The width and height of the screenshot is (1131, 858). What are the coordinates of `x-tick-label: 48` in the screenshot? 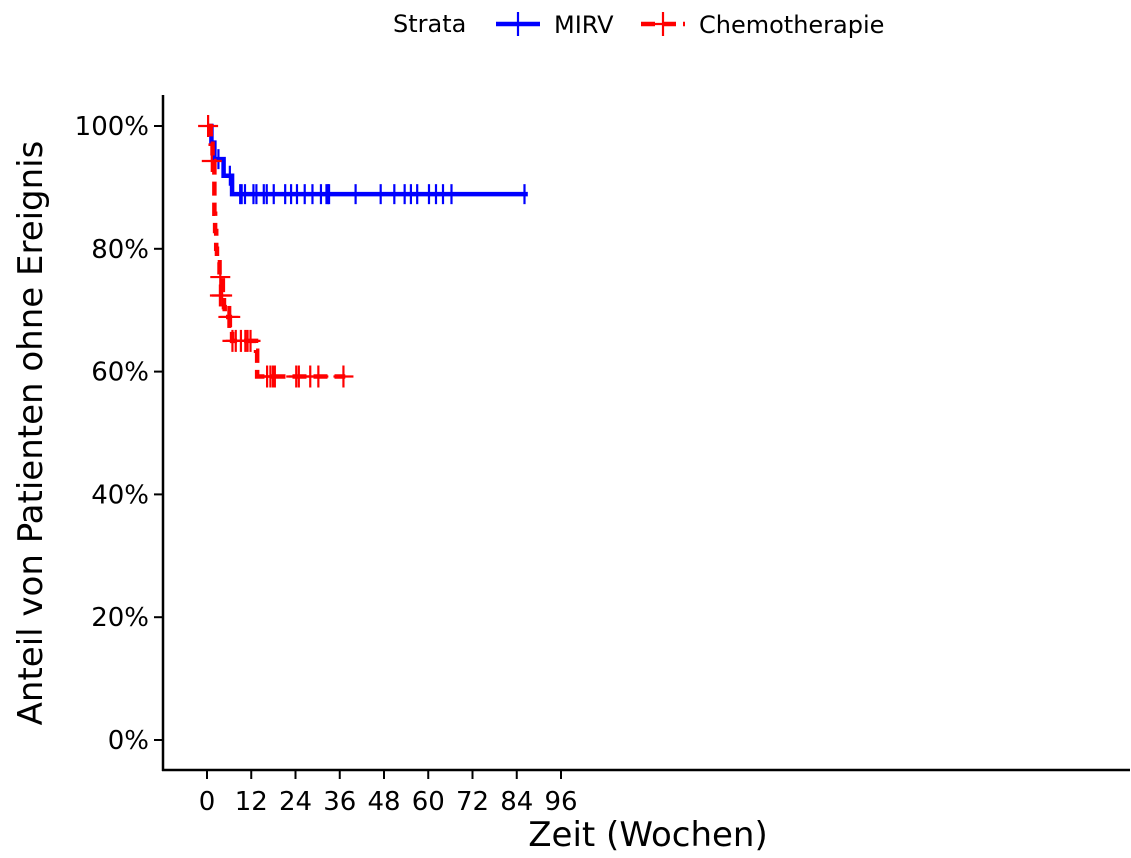 It's located at (383, 802).